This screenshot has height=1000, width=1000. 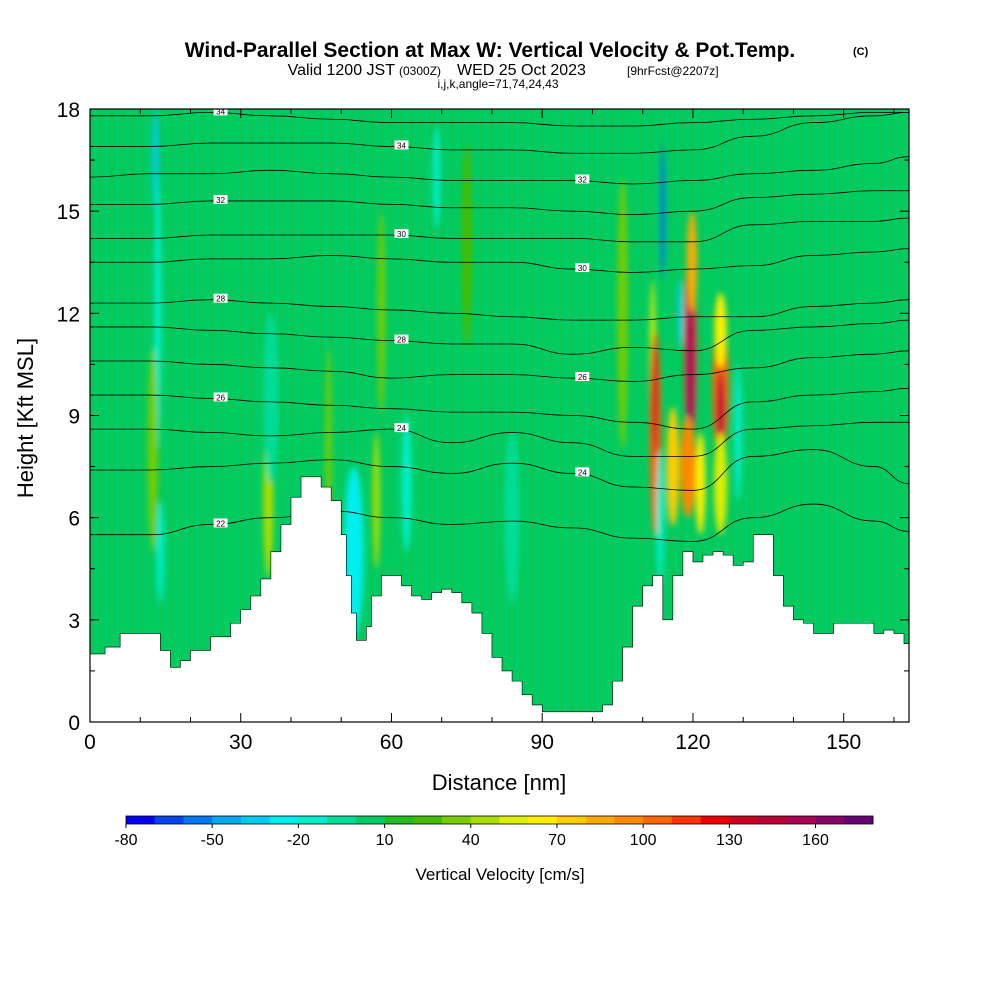 I want to click on y-tick-label: 9, so click(x=74, y=417).